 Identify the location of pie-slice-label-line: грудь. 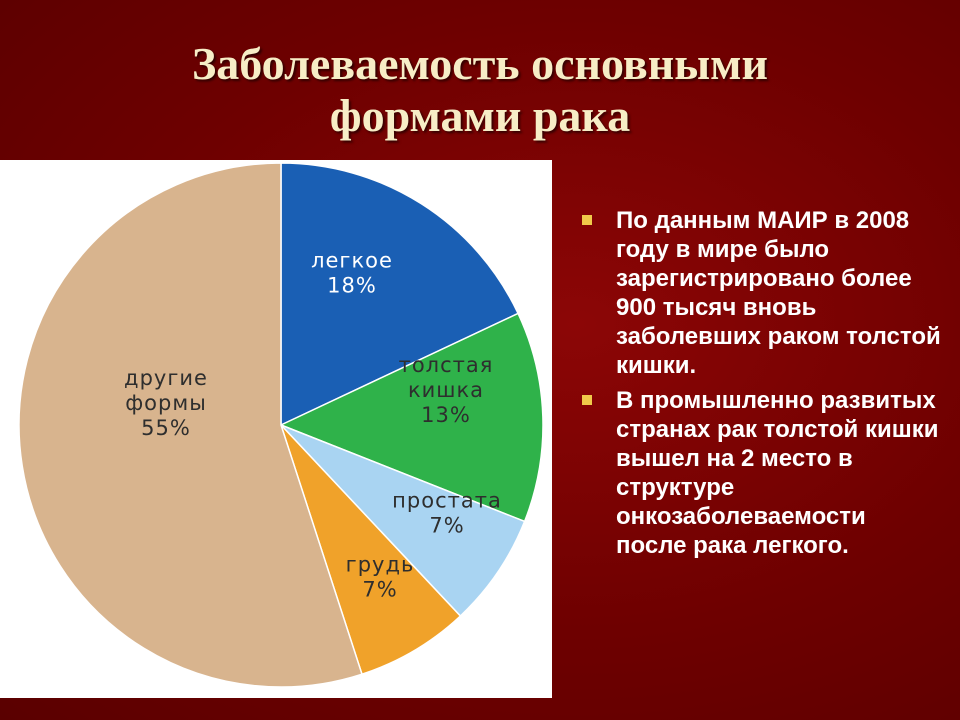
(380, 565).